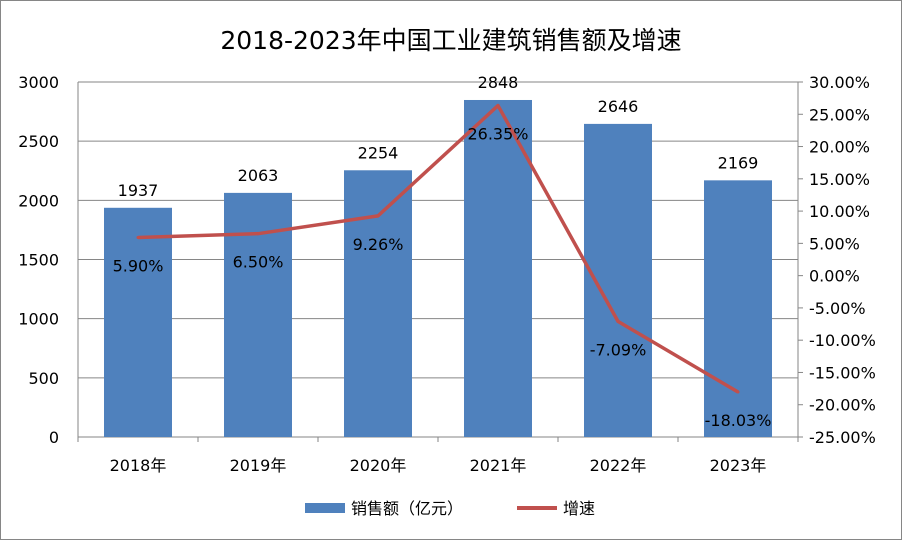  I want to click on x-tick-label: 2018年, so click(138, 465).